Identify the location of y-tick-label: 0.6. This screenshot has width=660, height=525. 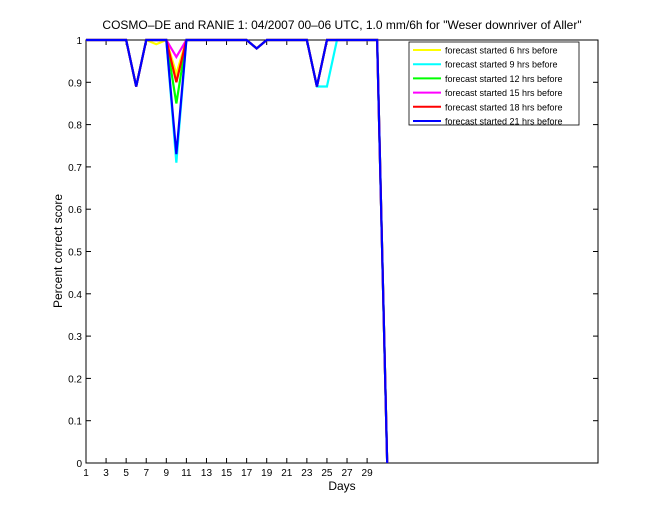
(75, 210).